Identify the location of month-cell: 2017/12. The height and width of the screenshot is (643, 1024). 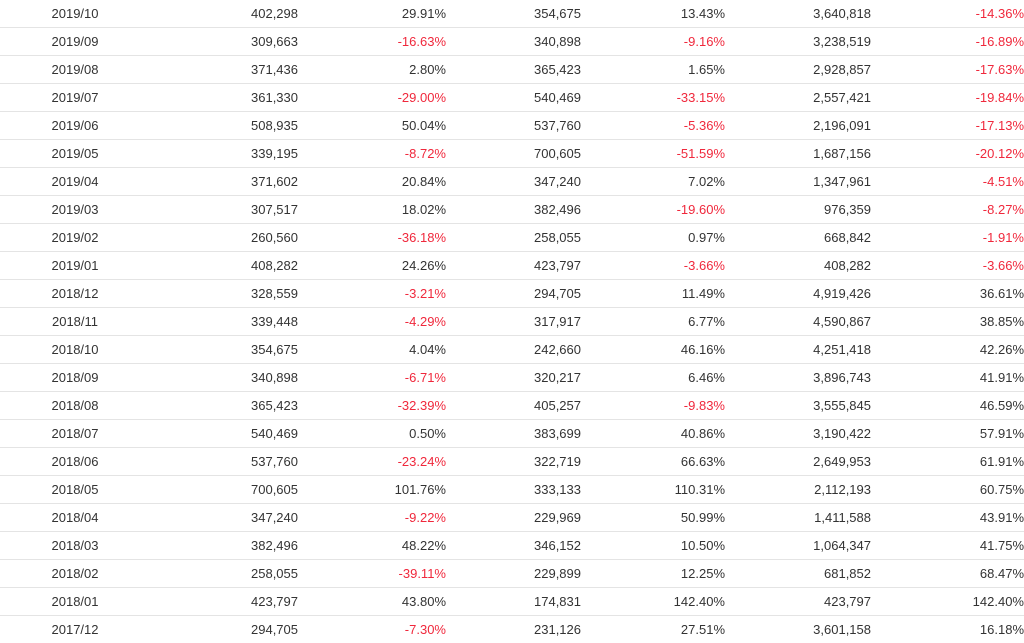
(75, 629).